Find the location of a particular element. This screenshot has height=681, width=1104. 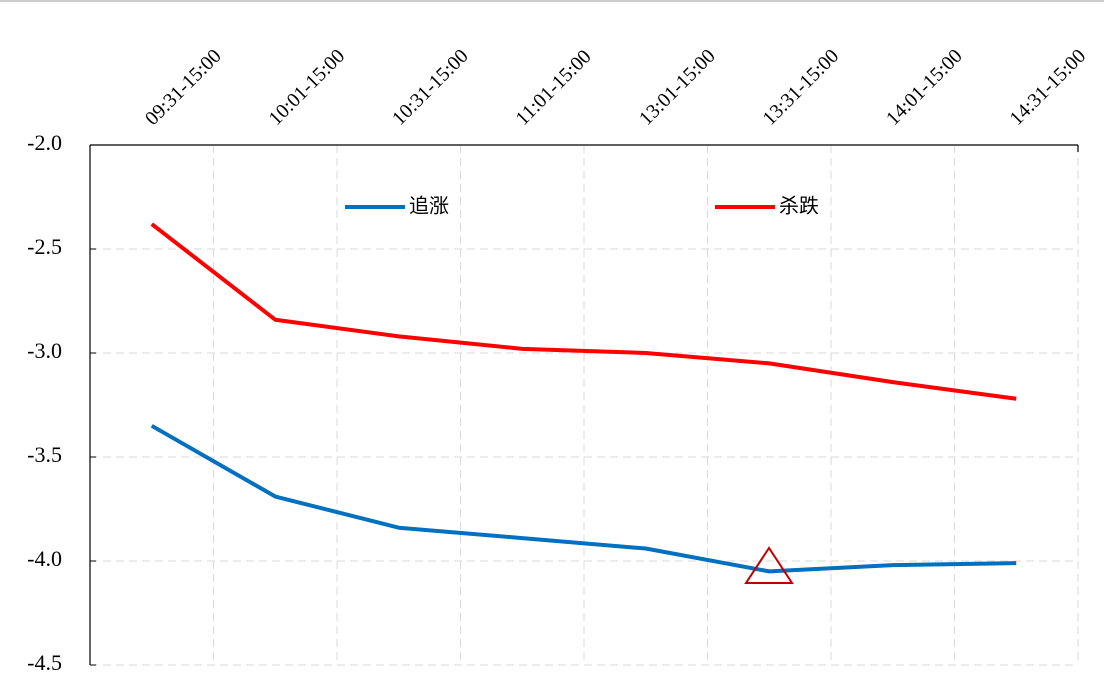

legend-label: 杀跌 is located at coordinates (799, 206).